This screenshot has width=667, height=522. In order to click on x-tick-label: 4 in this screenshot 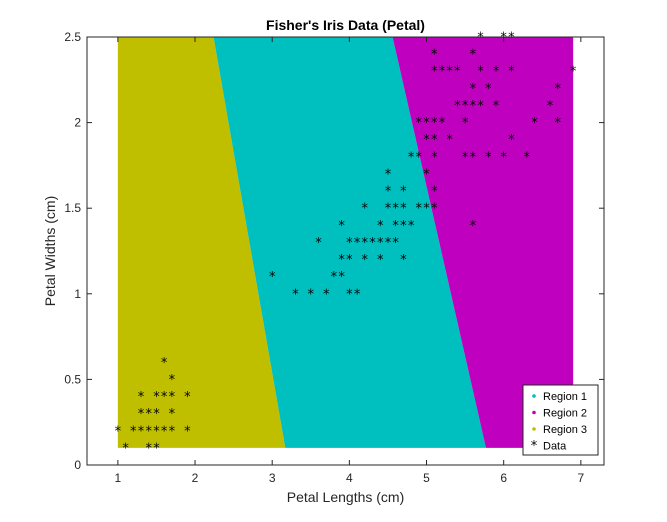, I will do `click(349, 478)`.